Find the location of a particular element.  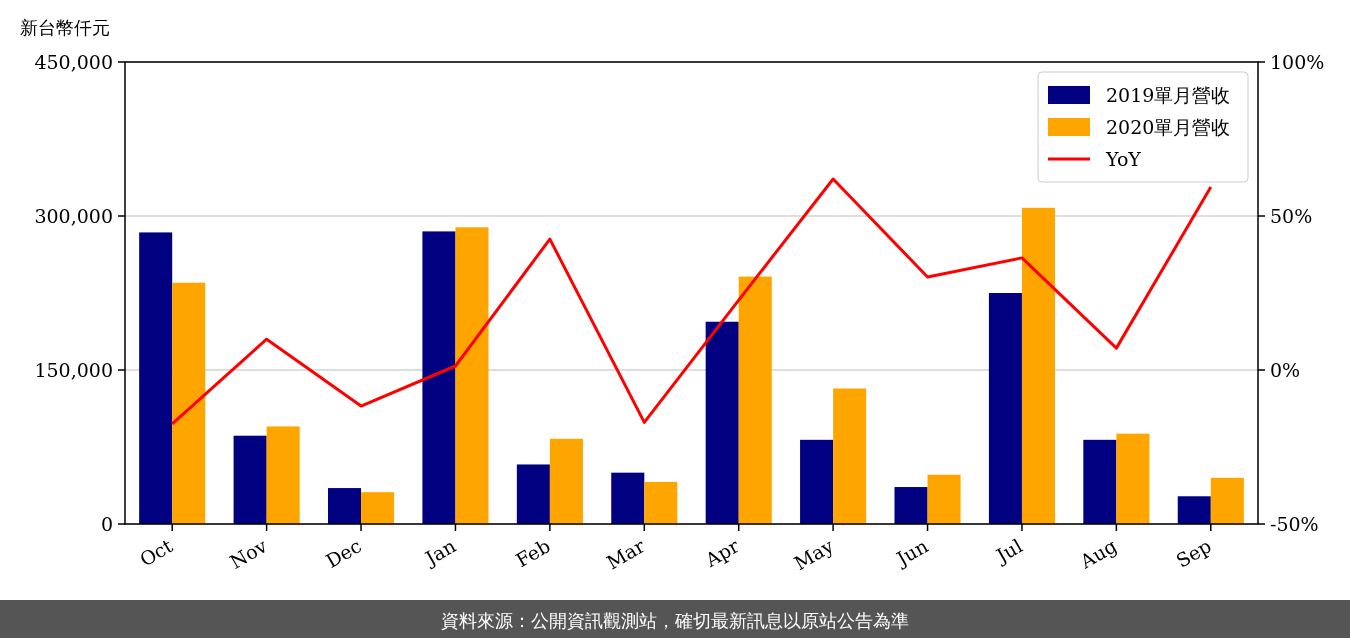

x-tick-label: Sep is located at coordinates (1193, 553).